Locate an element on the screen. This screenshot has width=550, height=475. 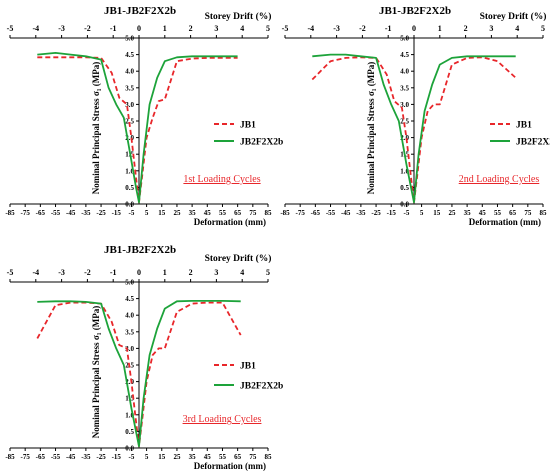
bottom-tick-label: -85 is located at coordinates (285, 213).